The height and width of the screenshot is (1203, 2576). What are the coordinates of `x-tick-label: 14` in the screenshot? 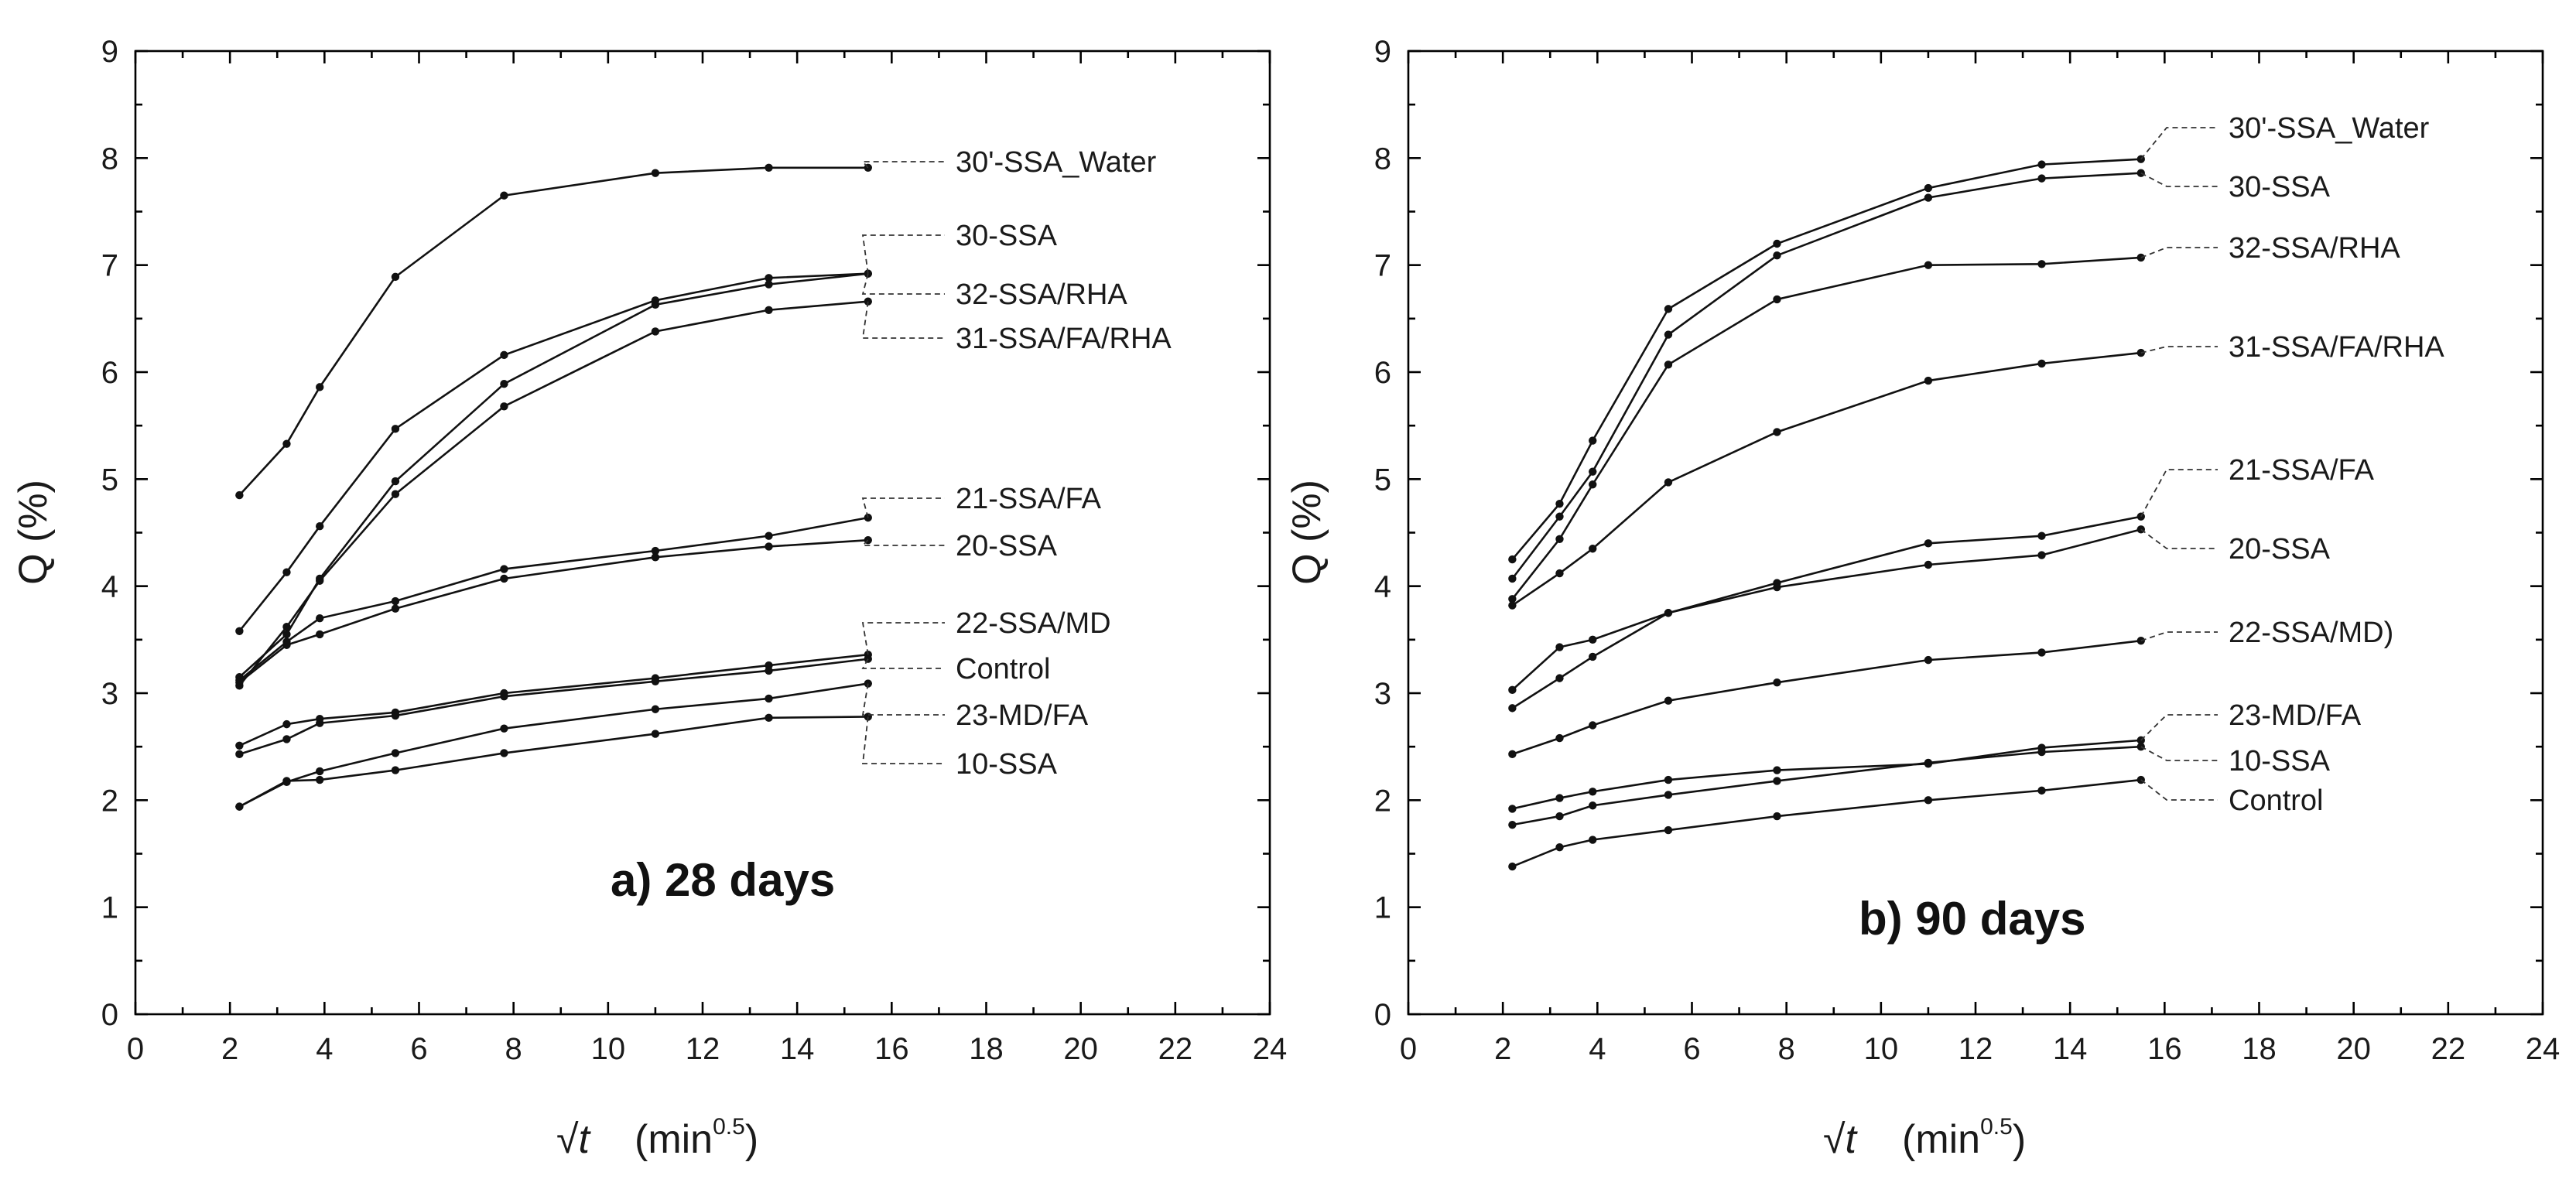 It's located at (2071, 1049).